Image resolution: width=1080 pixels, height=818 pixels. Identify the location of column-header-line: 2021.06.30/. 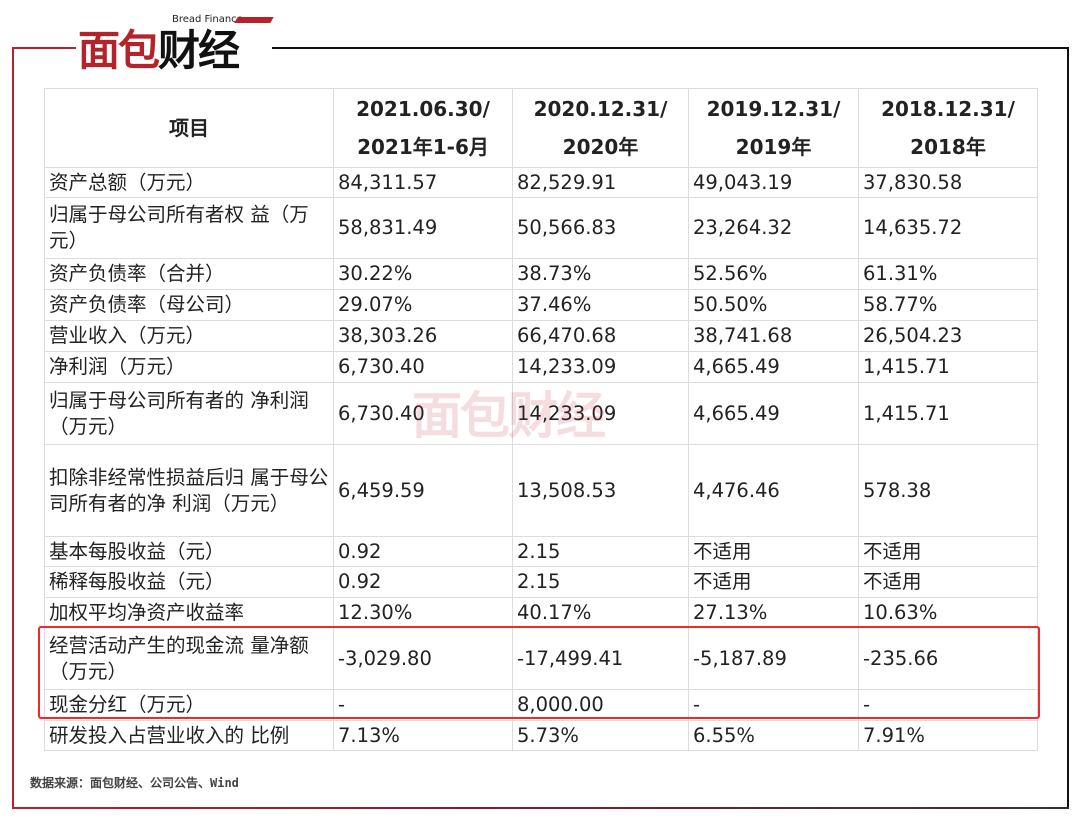
(423, 109).